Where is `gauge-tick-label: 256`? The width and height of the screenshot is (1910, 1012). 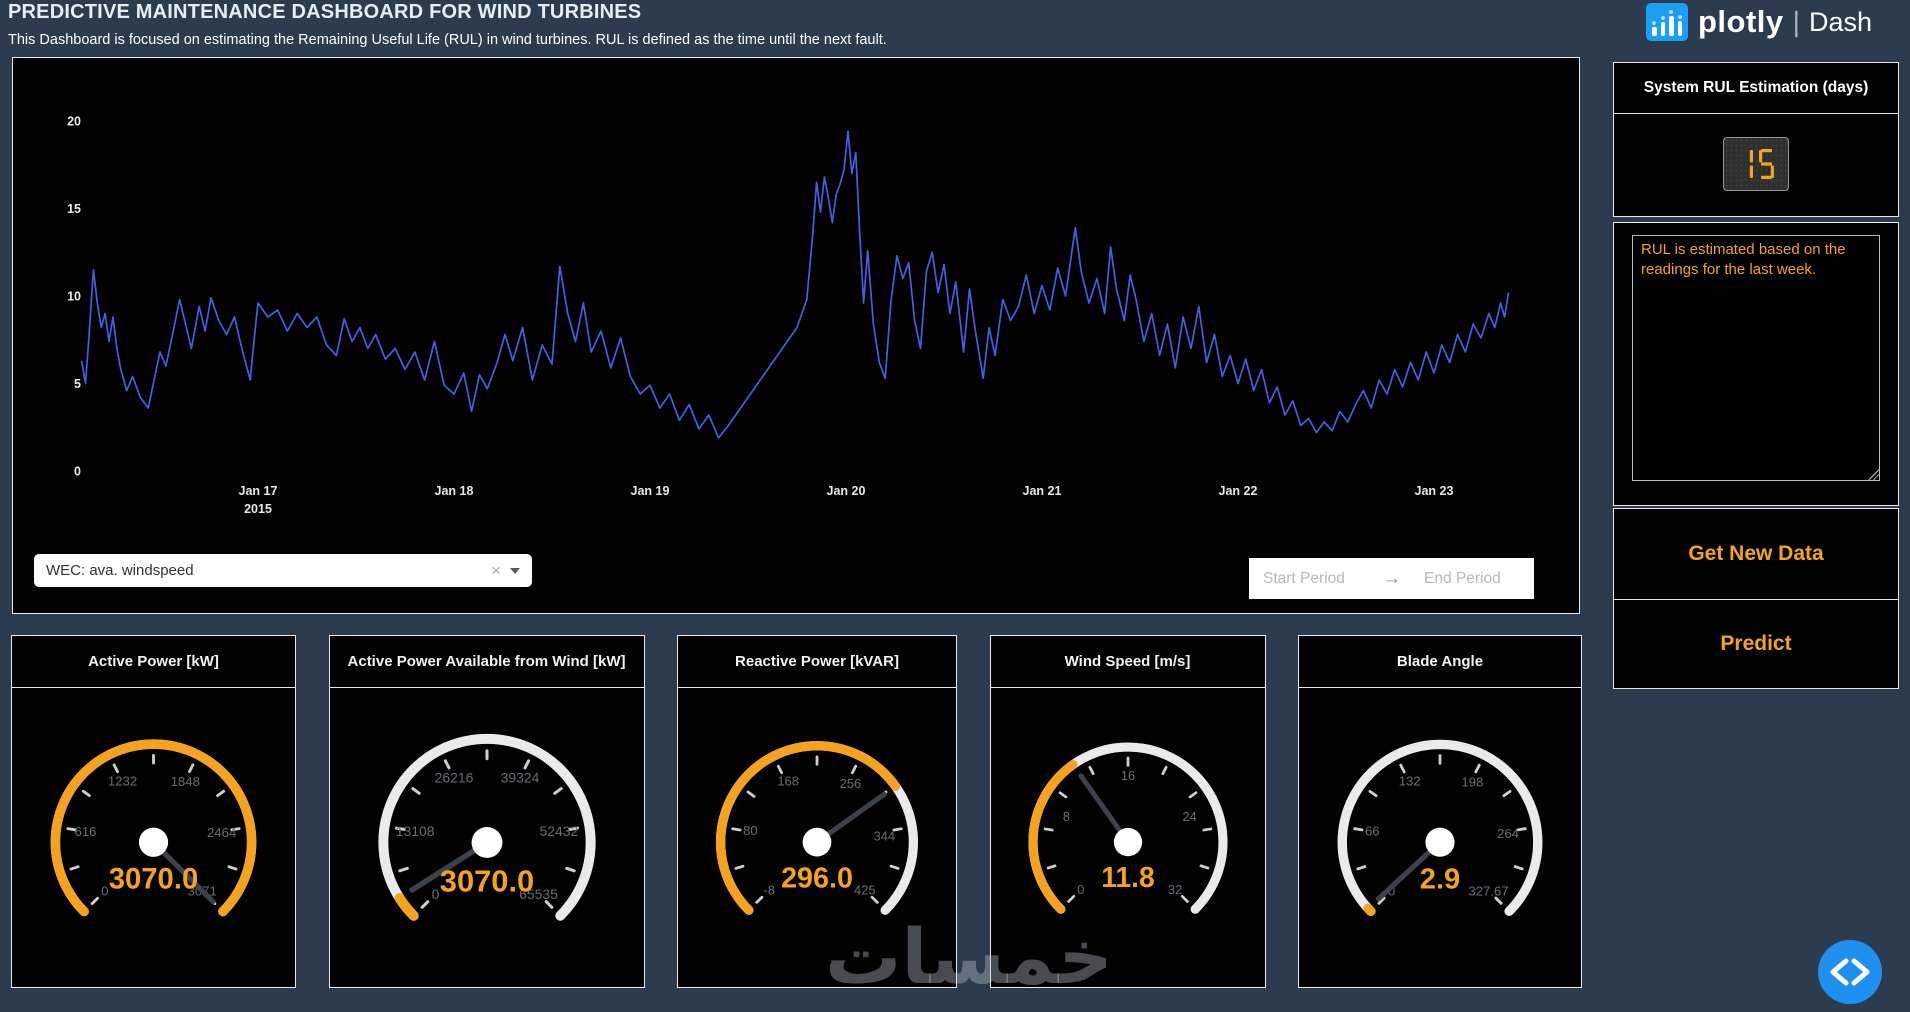 gauge-tick-label: 256 is located at coordinates (851, 783).